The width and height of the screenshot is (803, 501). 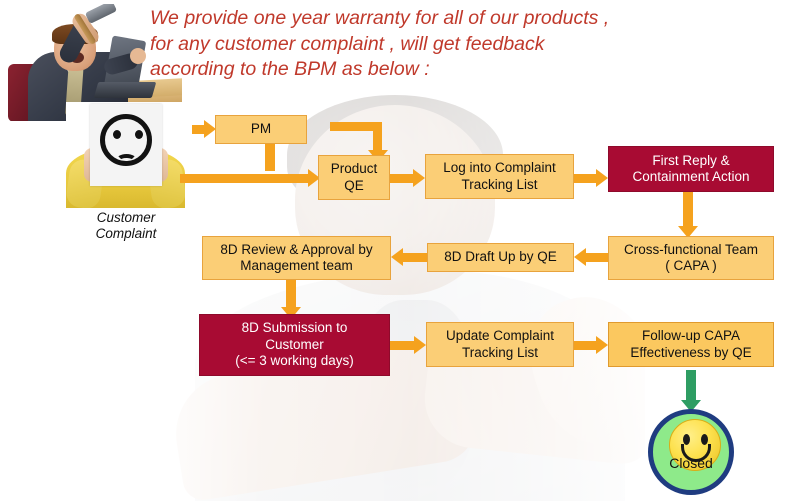 I want to click on connector-segment-vertical, so click(x=377, y=137).